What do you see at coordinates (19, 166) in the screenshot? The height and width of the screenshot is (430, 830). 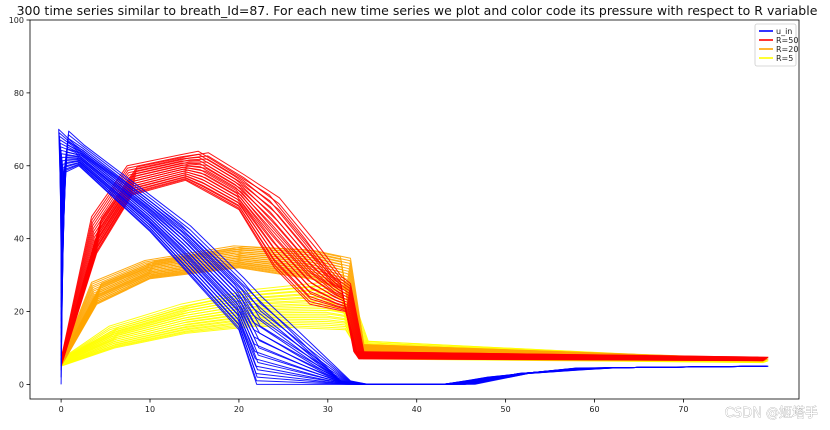 I see `y-tick-label: 60` at bounding box center [19, 166].